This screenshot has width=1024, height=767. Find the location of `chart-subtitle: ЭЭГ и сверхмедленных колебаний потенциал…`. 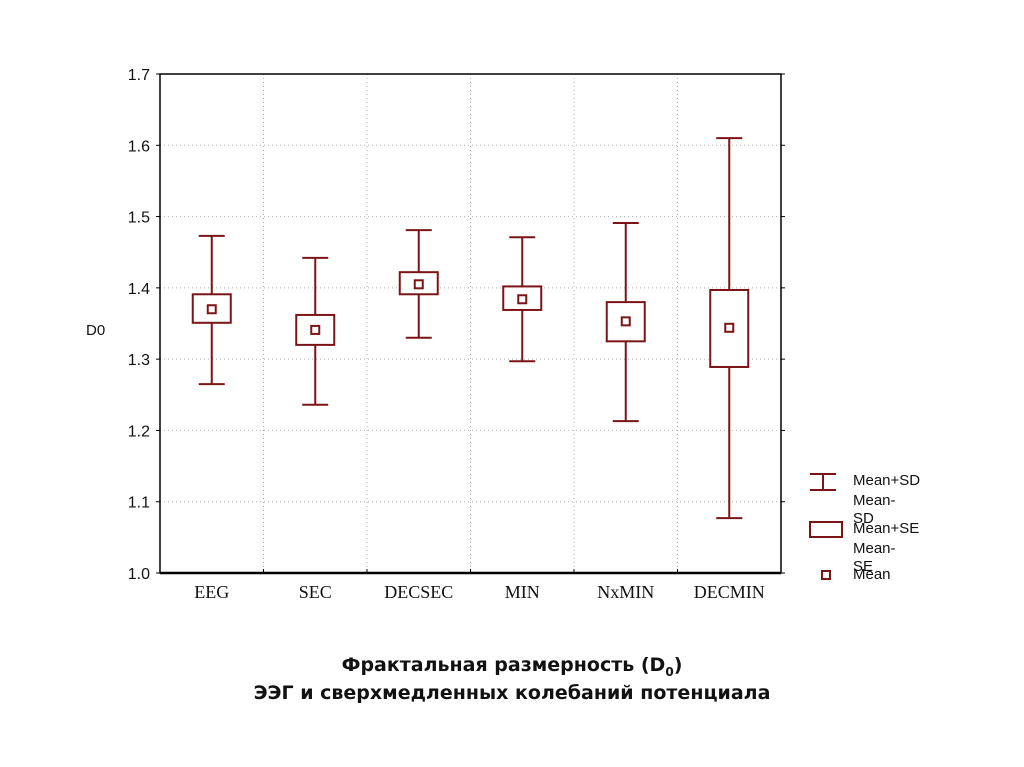

chart-subtitle: ЭЭГ и сверхмедленных колебаний потенциал… is located at coordinates (512, 693).